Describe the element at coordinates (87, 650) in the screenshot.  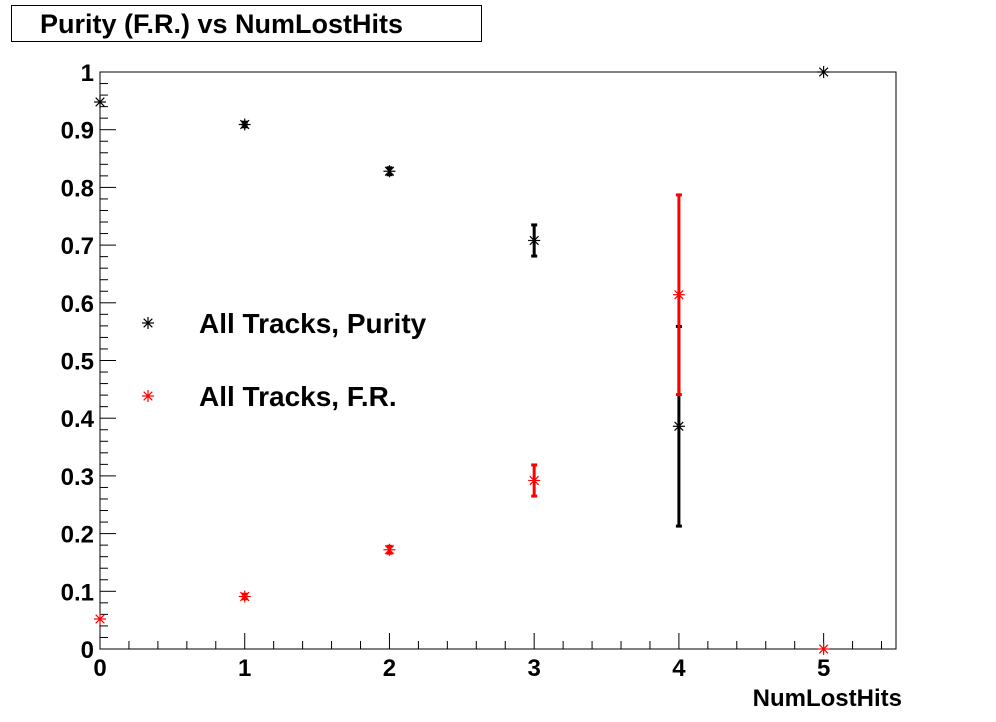
I see `y-tick-label: 0` at that location.